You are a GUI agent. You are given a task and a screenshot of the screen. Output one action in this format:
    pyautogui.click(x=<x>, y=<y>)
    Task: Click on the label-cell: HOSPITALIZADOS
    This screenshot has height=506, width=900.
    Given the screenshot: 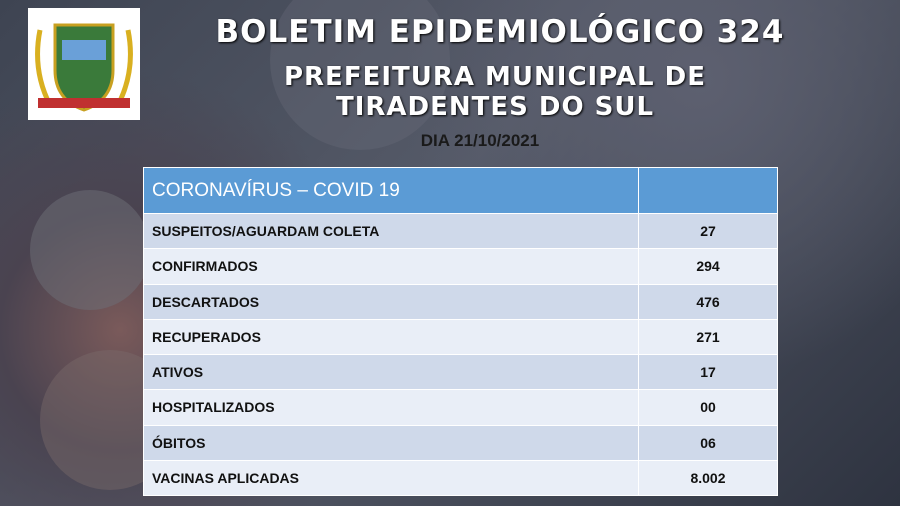 What is the action you would take?
    pyautogui.click(x=391, y=407)
    